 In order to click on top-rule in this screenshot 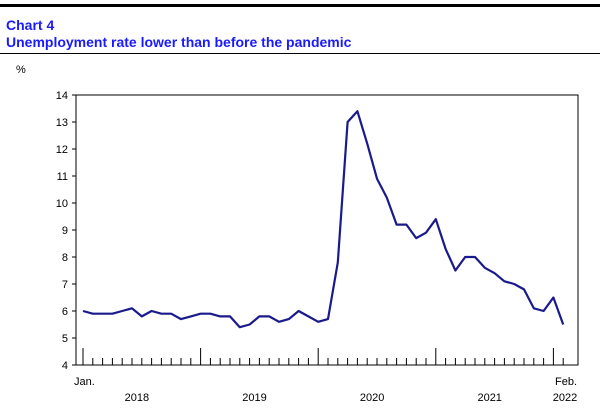, I will do `click(300, 5)`.